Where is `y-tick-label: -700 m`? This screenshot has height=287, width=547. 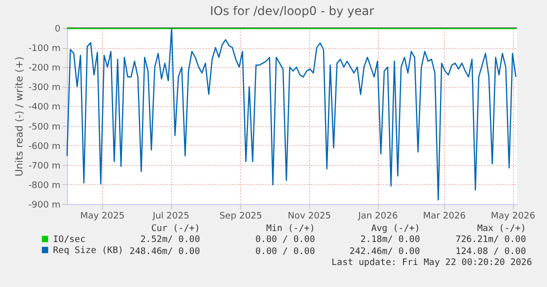 y-tick-label: -700 m is located at coordinates (44, 166).